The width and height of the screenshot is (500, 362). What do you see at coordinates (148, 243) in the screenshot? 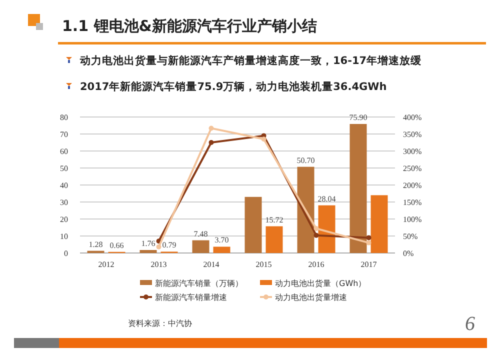
I see `data-label: 1.76` at bounding box center [148, 243].